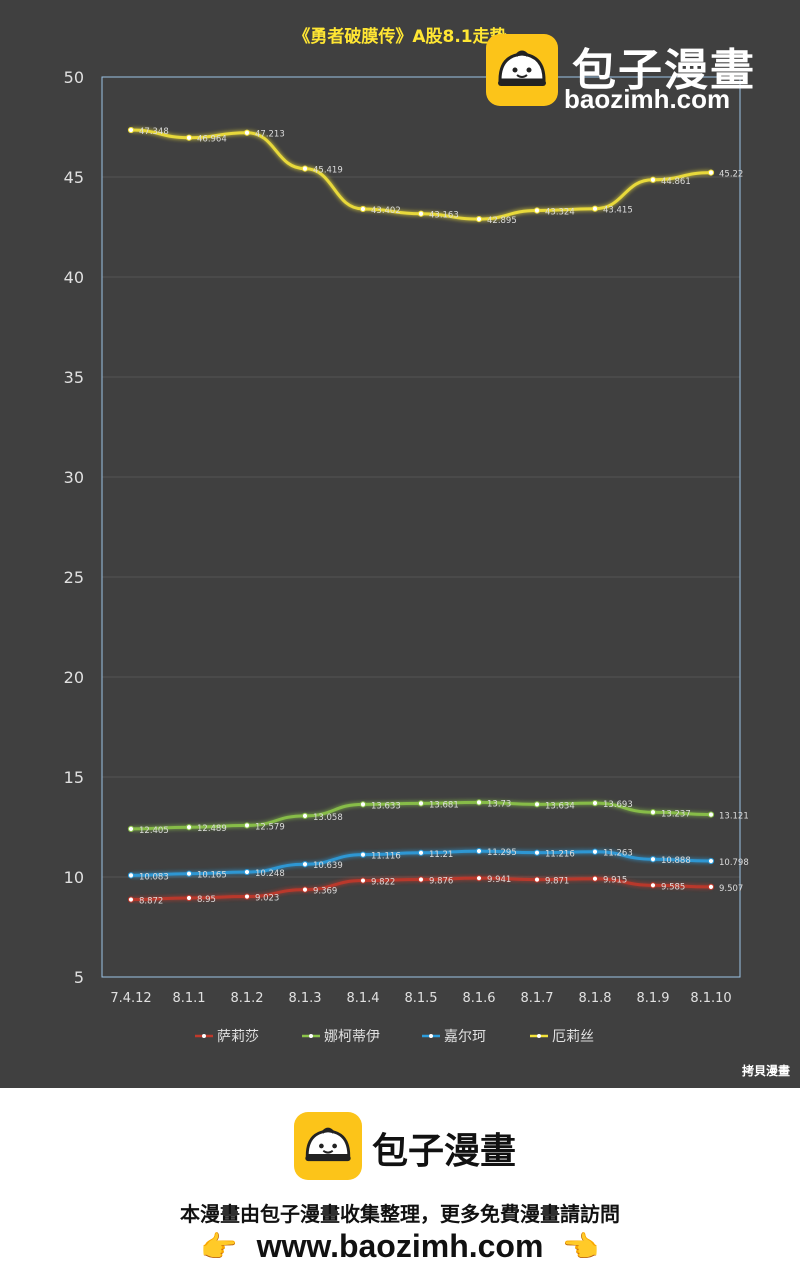  I want to click on data-label: 9.876, so click(441, 881).